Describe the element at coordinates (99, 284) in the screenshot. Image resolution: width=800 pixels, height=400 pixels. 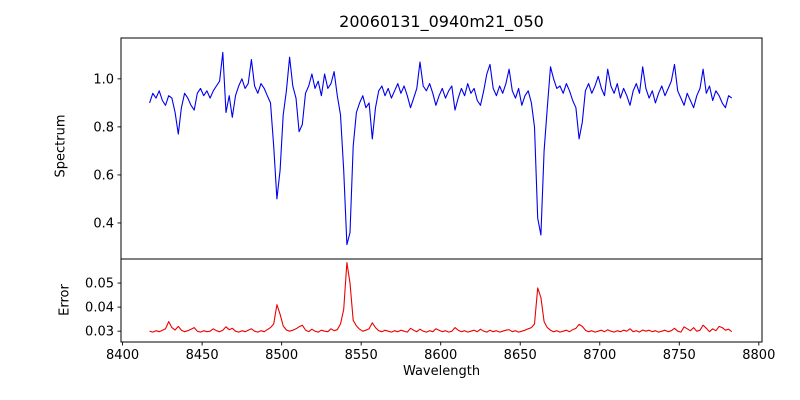
I see `error-y-tick-label: 0.05` at that location.